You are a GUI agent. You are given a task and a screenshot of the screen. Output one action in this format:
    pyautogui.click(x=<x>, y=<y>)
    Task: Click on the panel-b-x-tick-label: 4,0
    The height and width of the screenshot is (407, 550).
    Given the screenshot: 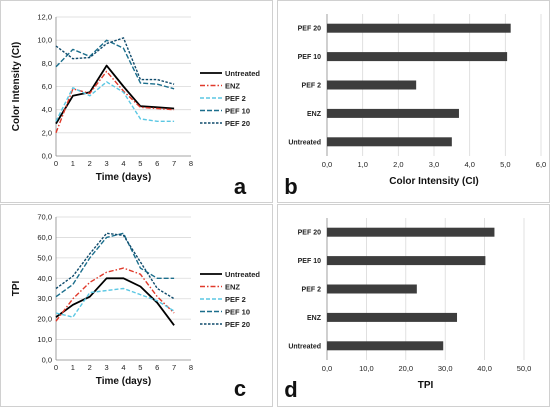 What is the action you would take?
    pyautogui.click(x=469, y=164)
    